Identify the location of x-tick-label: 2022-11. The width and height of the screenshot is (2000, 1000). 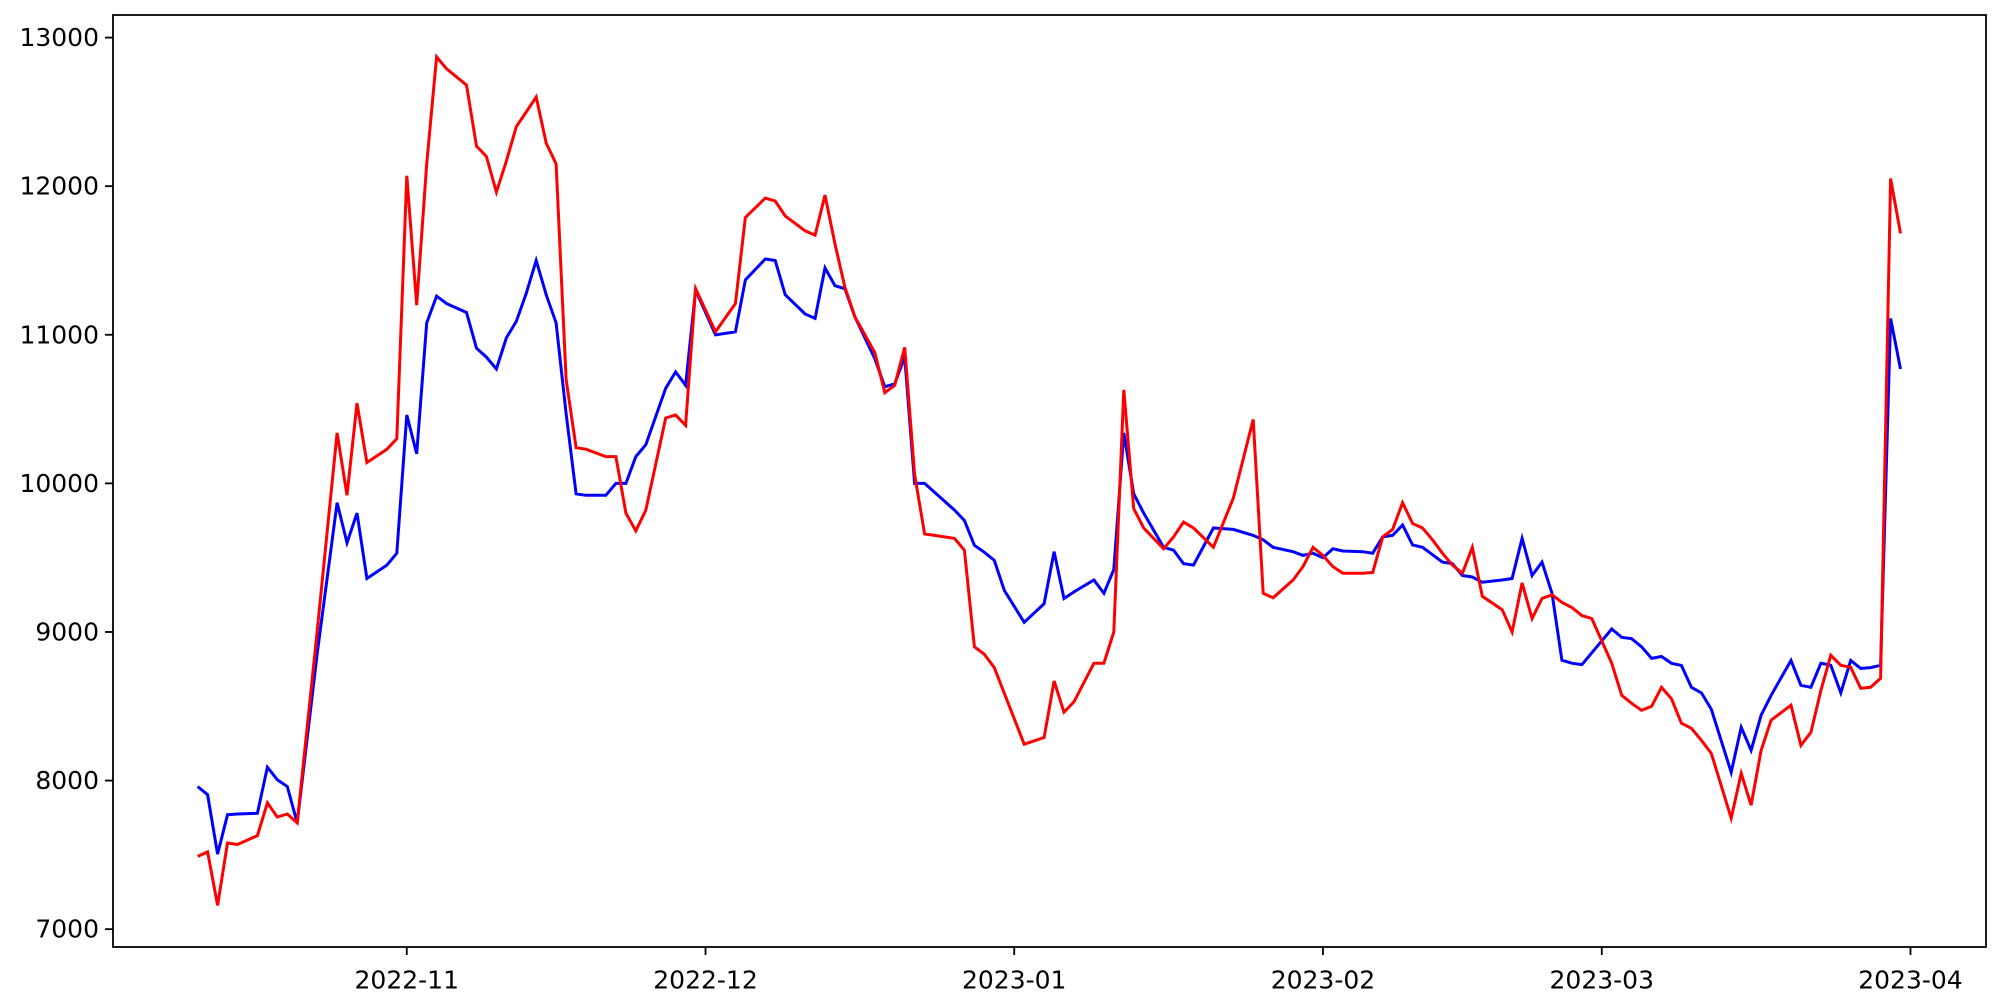
(407, 980).